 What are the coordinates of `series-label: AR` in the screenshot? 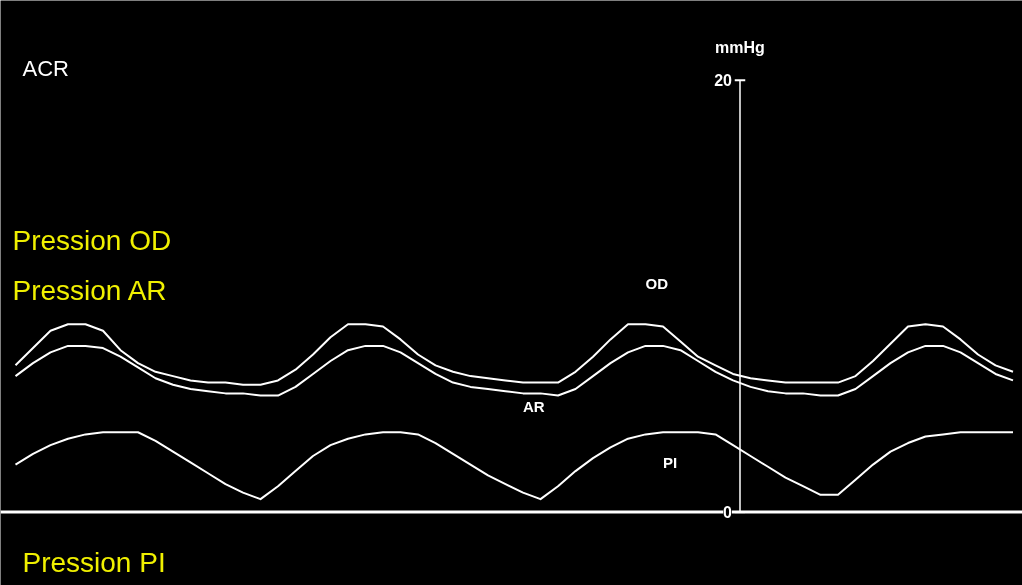 It's located at (534, 406).